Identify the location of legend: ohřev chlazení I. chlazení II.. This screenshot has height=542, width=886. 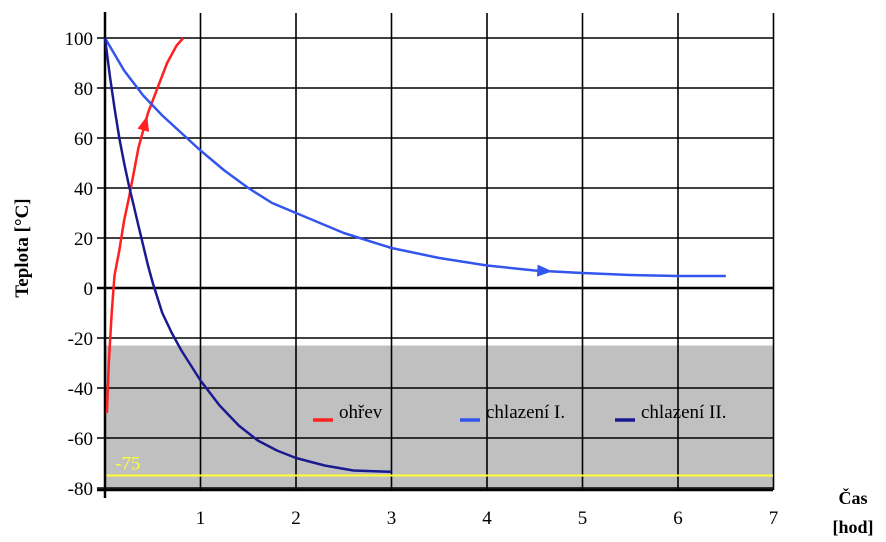
(519, 412).